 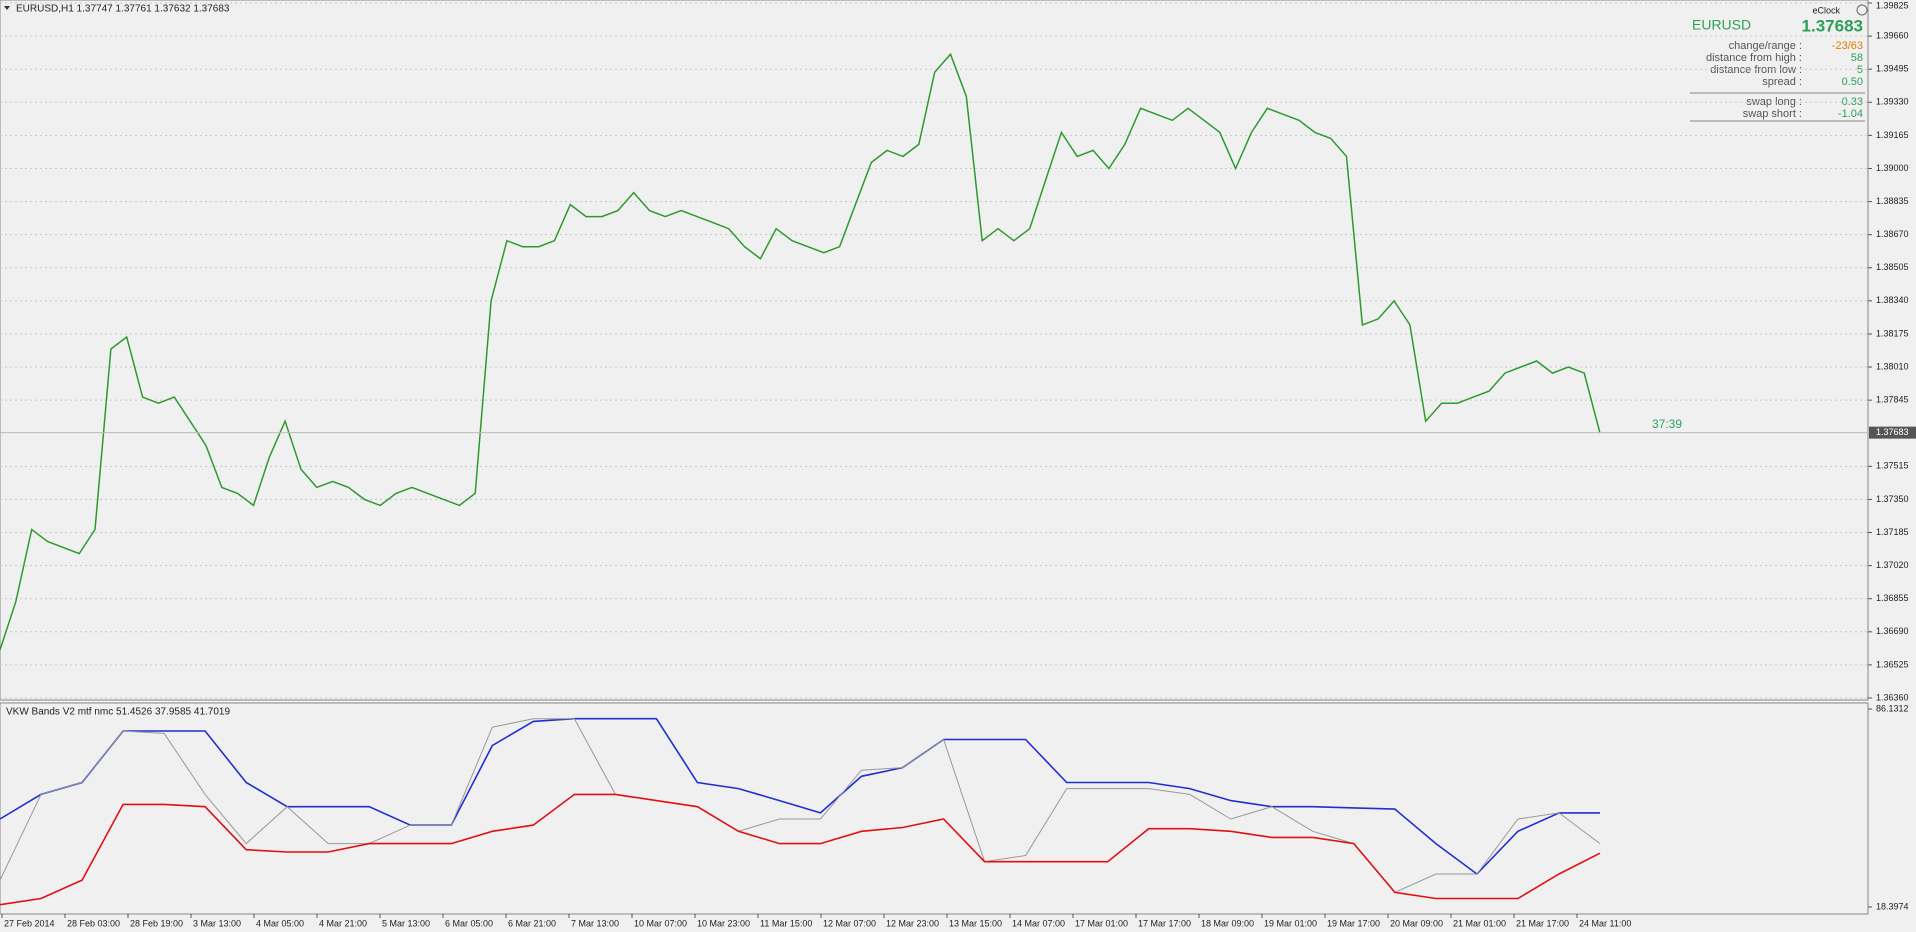 What do you see at coordinates (1832, 25) in the screenshot?
I see `clock-price: 1.37683` at bounding box center [1832, 25].